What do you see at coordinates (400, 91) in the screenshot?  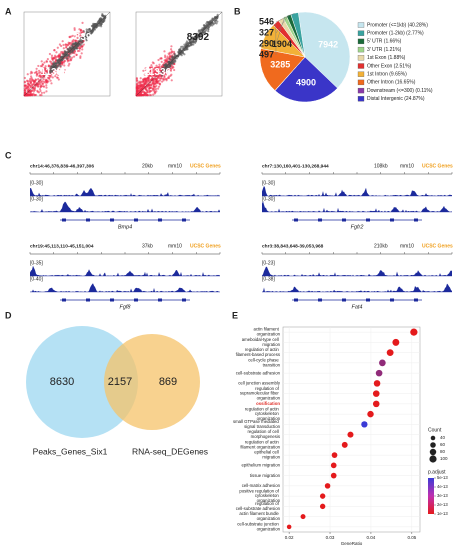 I see `legend-label: Downstream (<=300) (0.11%)` at bounding box center [400, 91].